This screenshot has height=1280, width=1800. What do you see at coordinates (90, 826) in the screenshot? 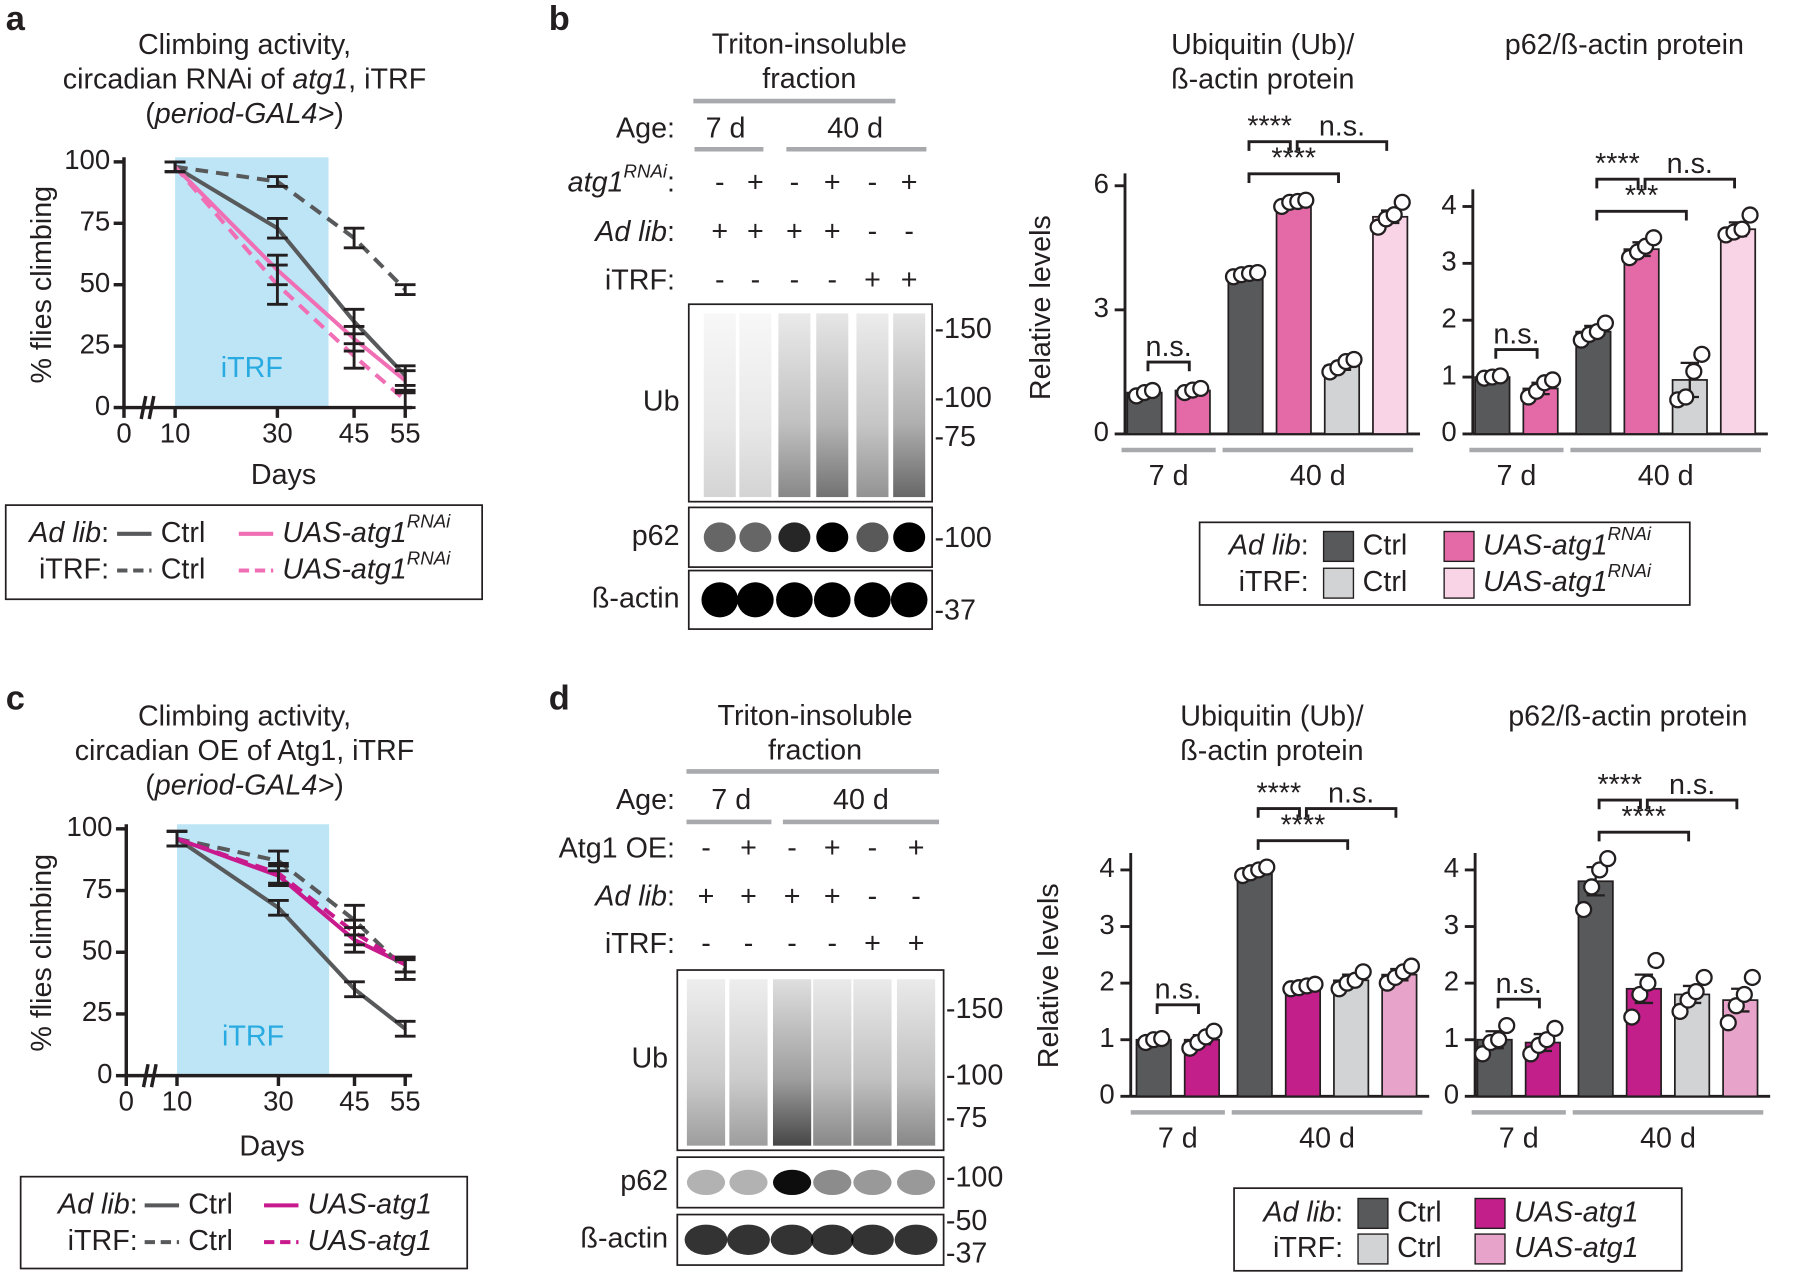
I see `y-tick-label: 100` at bounding box center [90, 826].